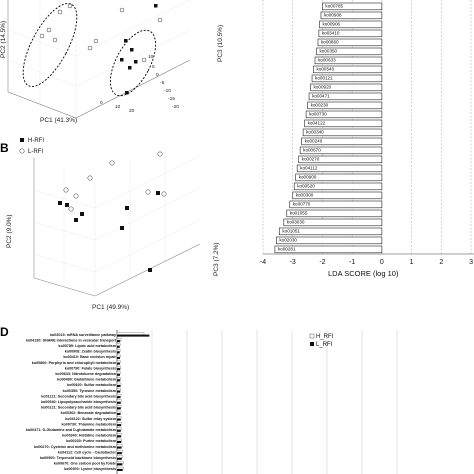  I want to click on lda-bar-label: ko03410, so click(331, 33).